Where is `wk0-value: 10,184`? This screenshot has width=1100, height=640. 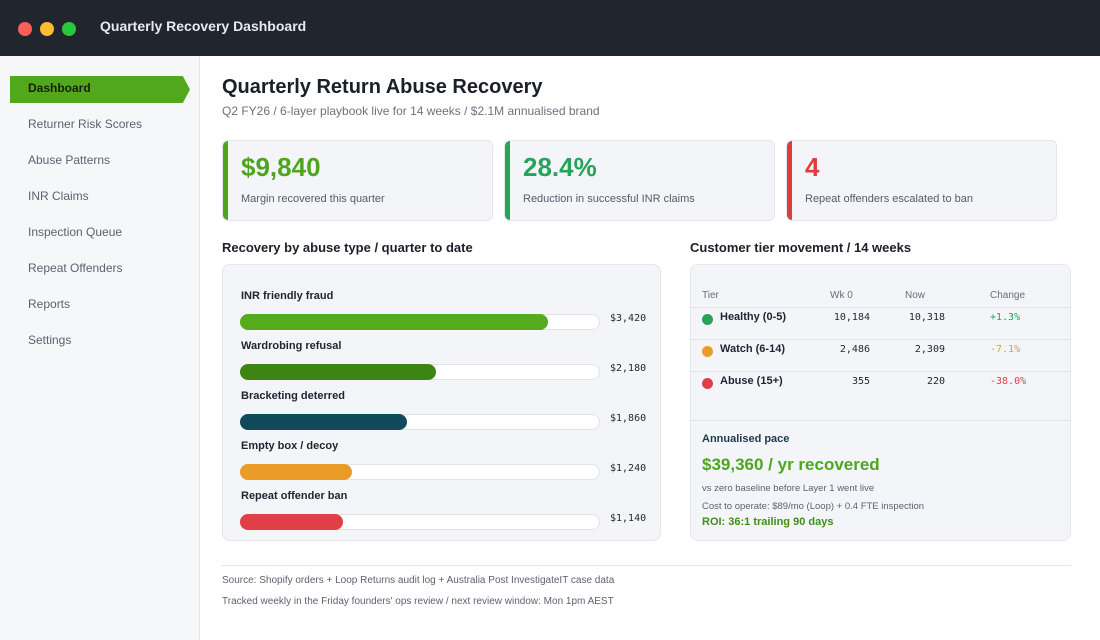
wk0-value: 10,184 is located at coordinates (851, 317).